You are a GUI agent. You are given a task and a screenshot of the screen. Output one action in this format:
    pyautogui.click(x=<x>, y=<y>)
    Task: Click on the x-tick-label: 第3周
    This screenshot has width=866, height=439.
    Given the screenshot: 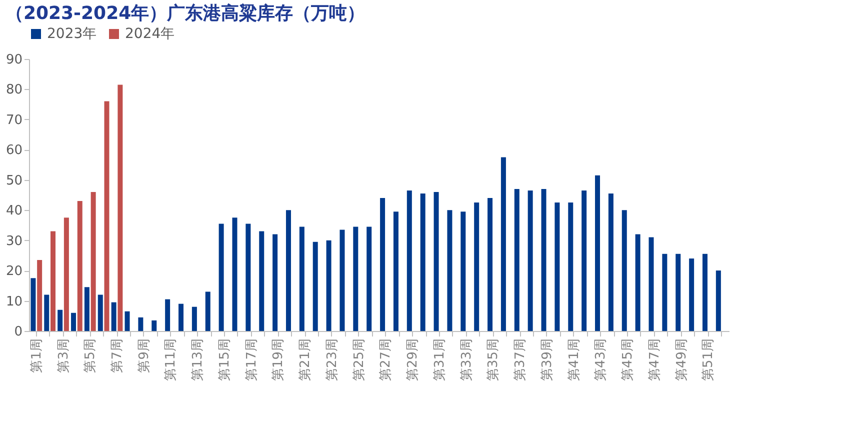 What is the action you would take?
    pyautogui.click(x=64, y=355)
    